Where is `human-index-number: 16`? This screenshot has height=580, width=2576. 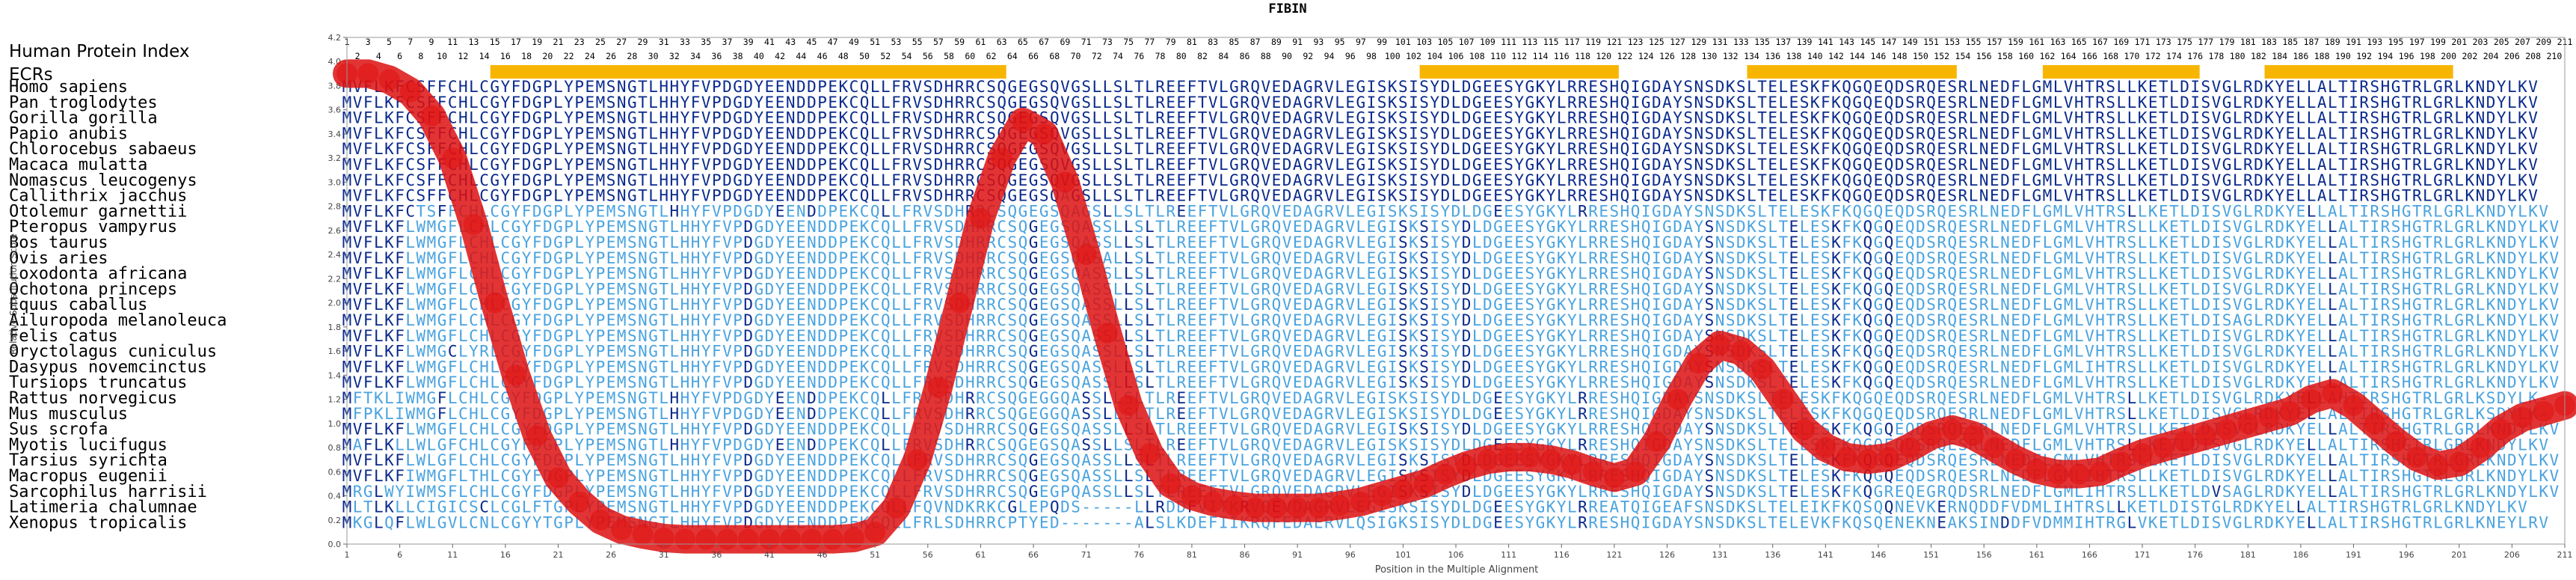
human-index-number: 16 is located at coordinates (505, 56).